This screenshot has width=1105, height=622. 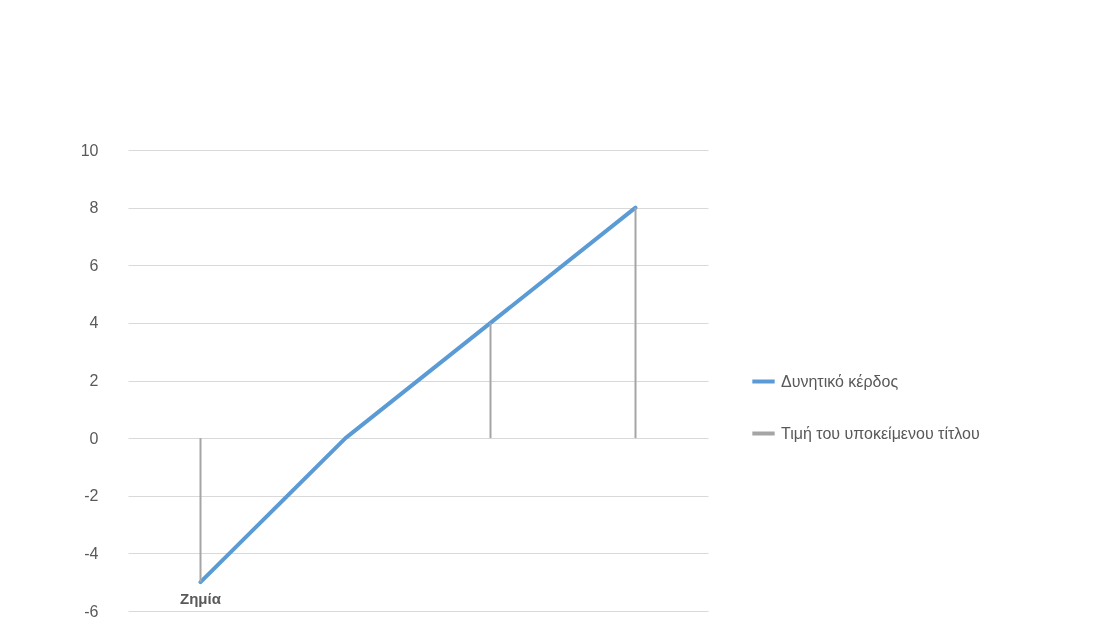 I want to click on y-tick-label: 8, so click(x=94, y=208).